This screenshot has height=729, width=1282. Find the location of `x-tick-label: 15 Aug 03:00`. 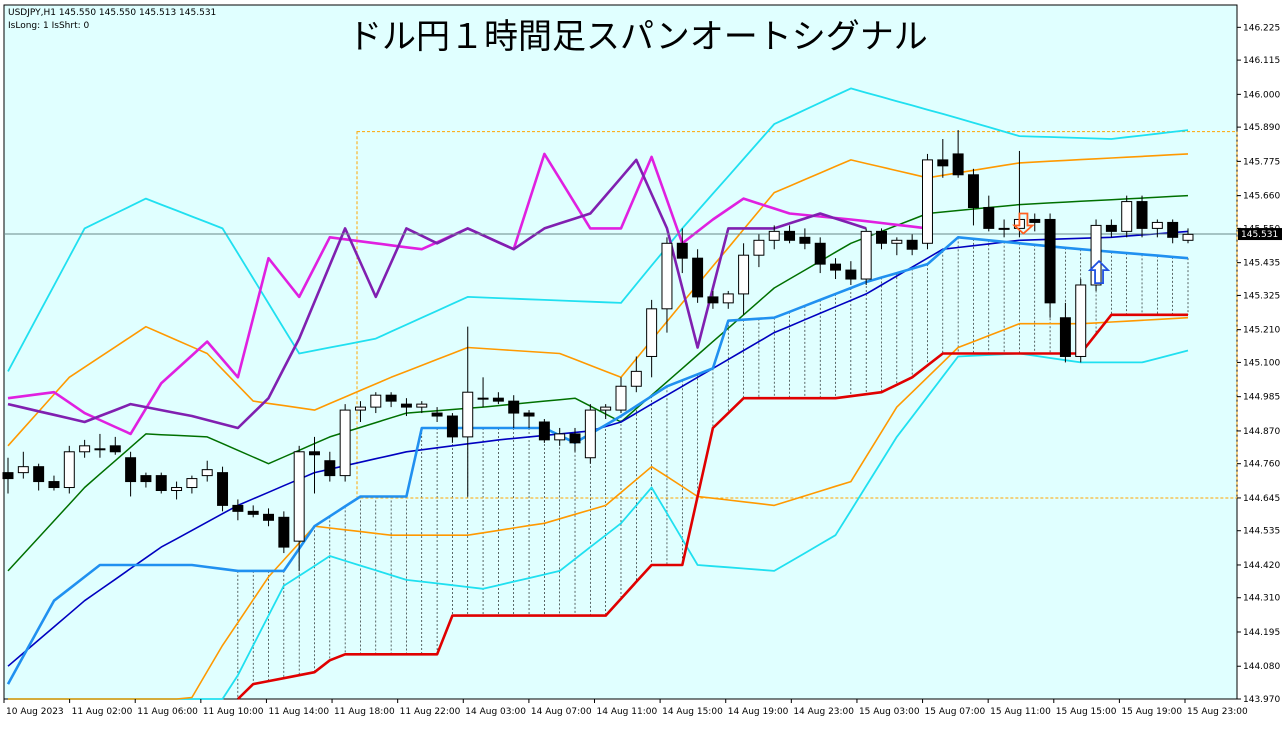

x-tick-label: 15 Aug 03:00 is located at coordinates (889, 712).